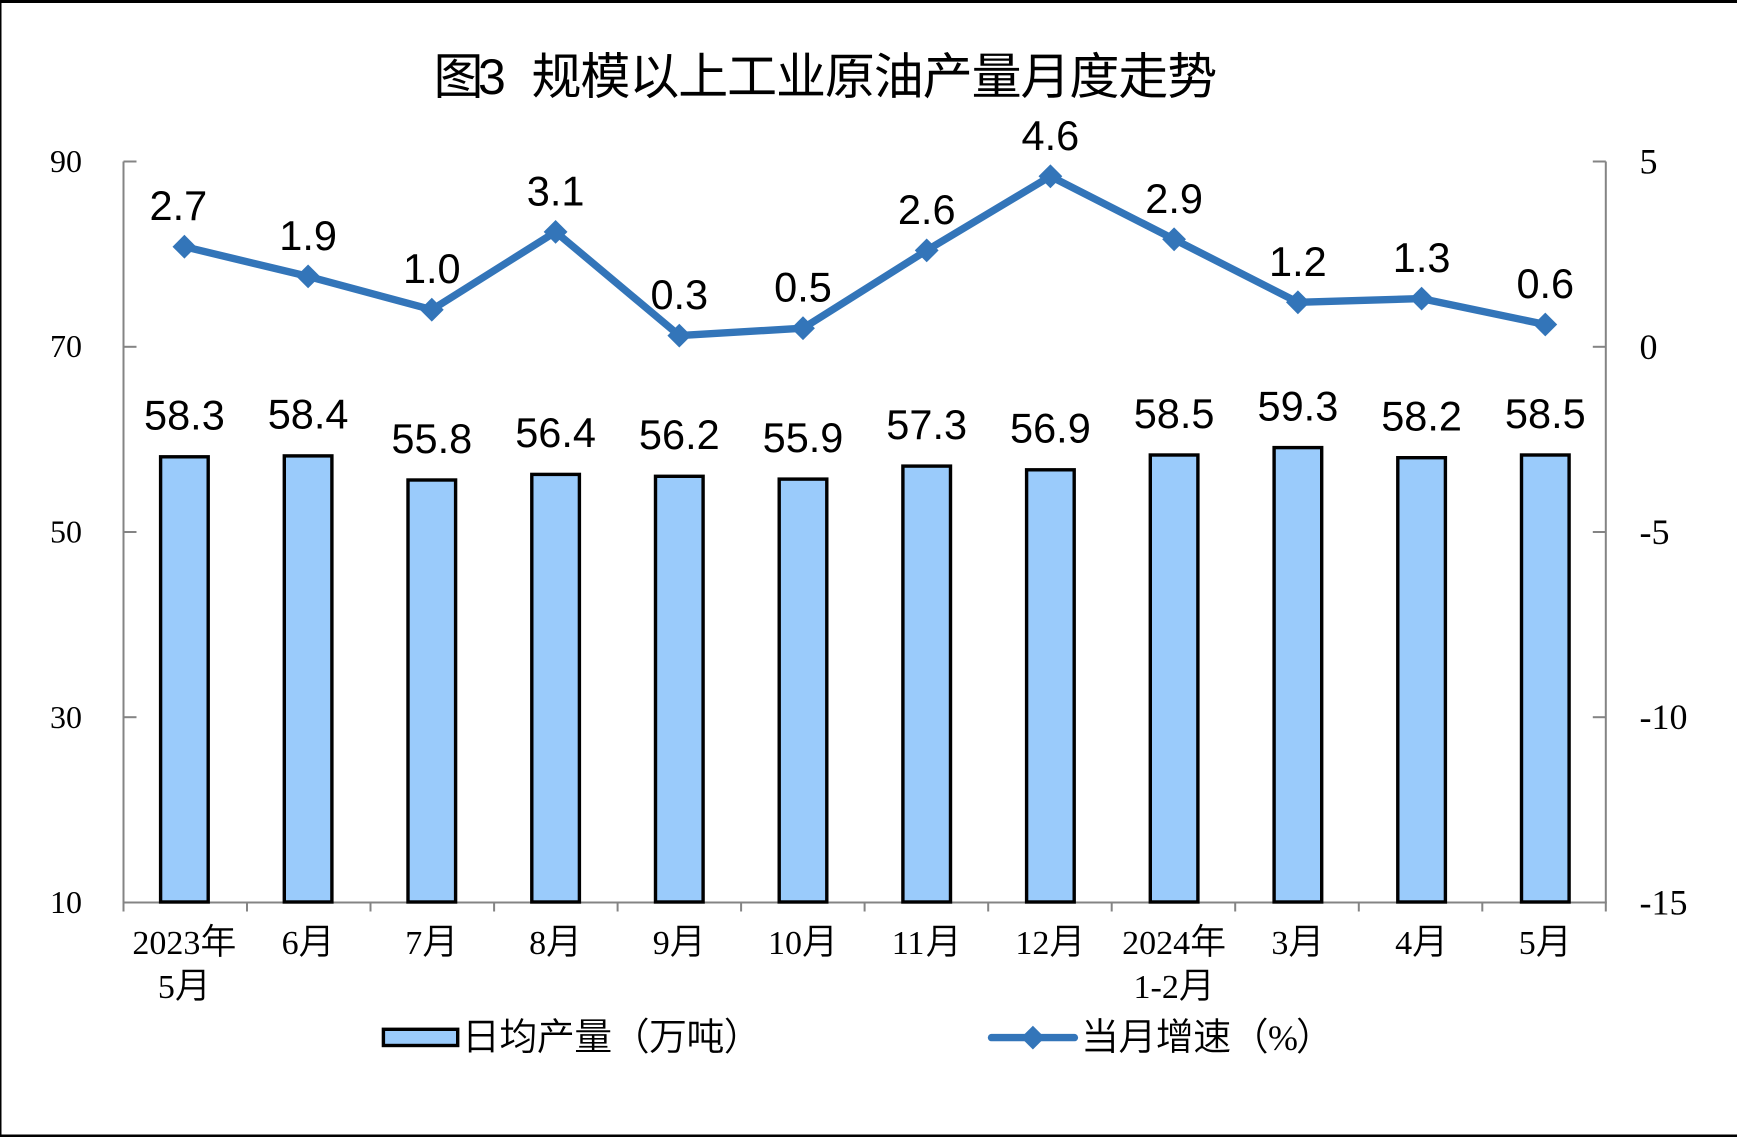  I want to click on svg-text: 56.9, so click(1050, 428).